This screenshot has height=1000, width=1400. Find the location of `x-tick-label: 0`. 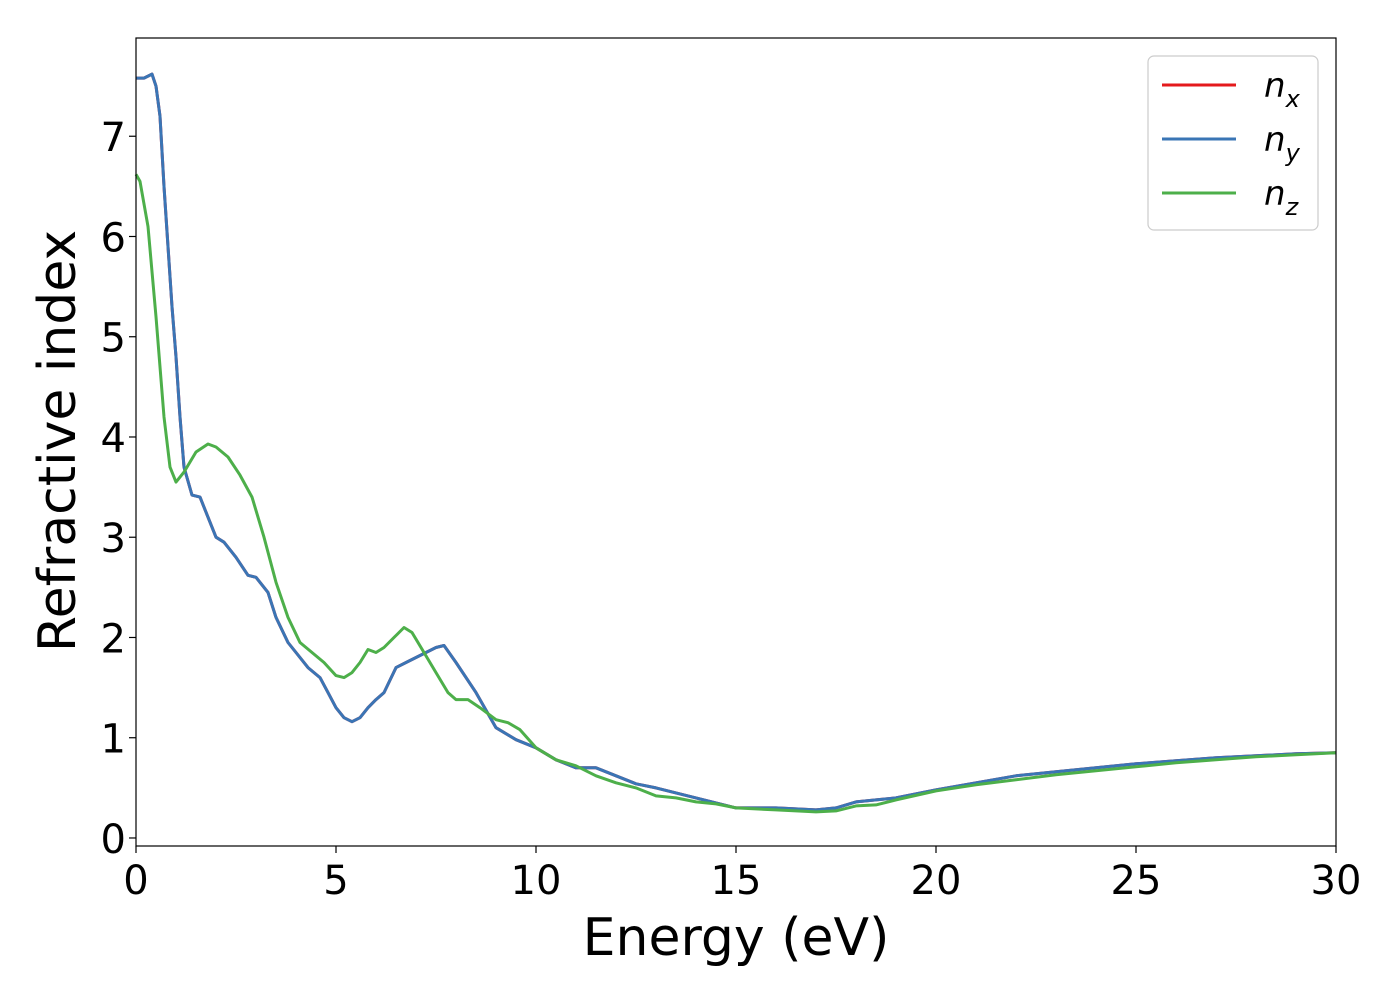

x-tick-label: 0 is located at coordinates (135, 881).